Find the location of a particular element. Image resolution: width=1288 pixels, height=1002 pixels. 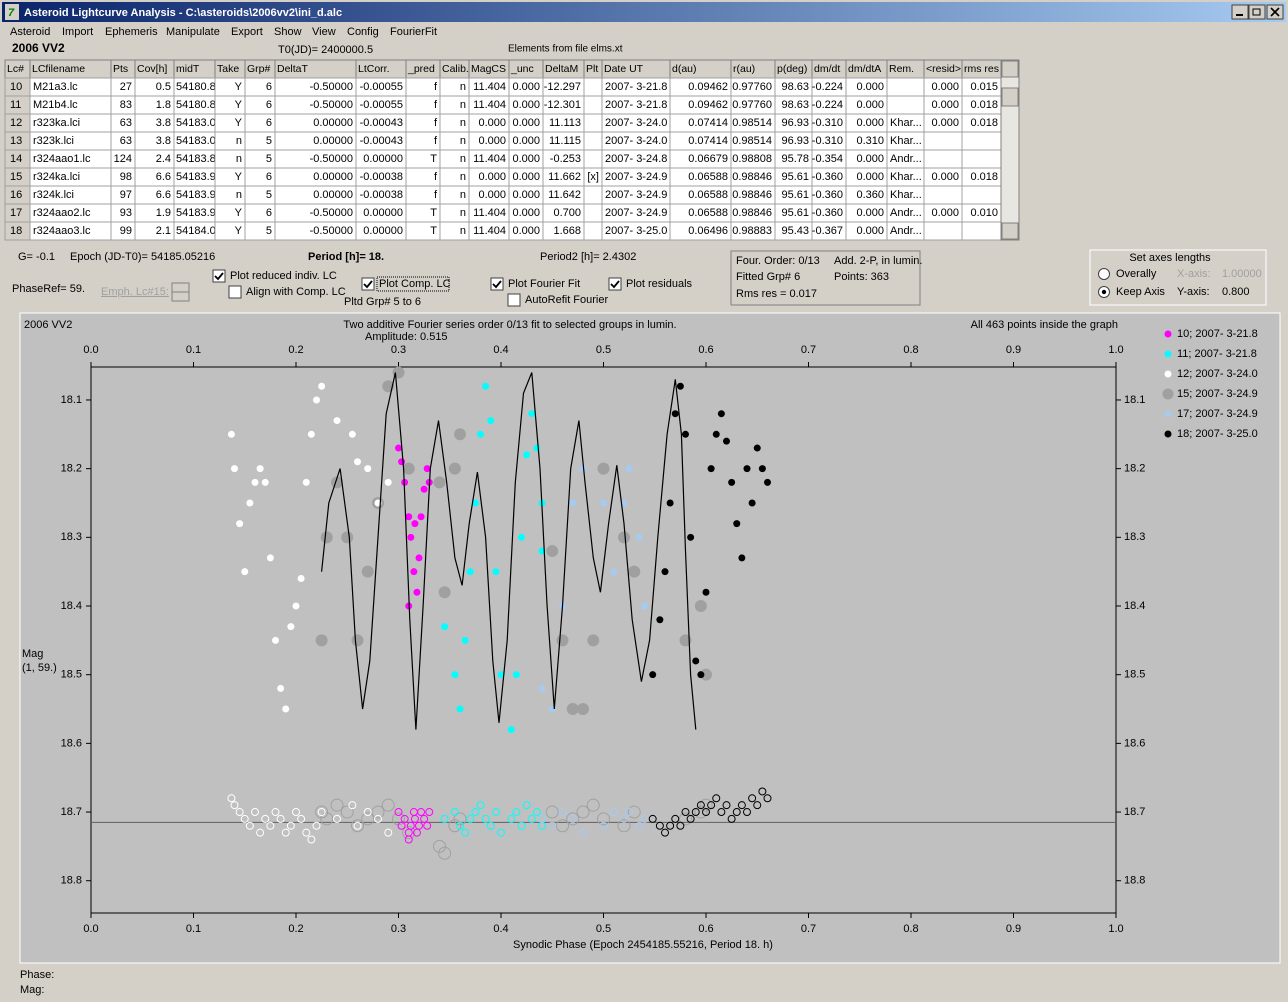

checkbox-label: Align with Comp. LC is located at coordinates (296, 292).